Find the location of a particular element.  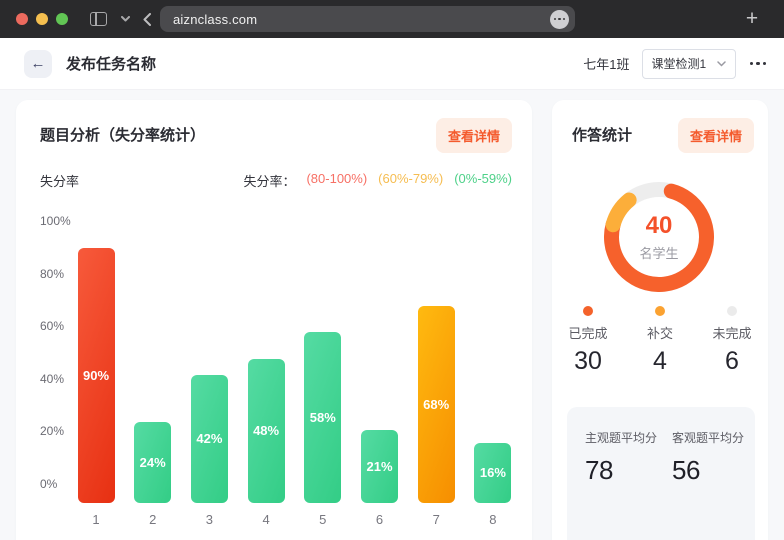

page-title: 发布任务名称 is located at coordinates (111, 64).